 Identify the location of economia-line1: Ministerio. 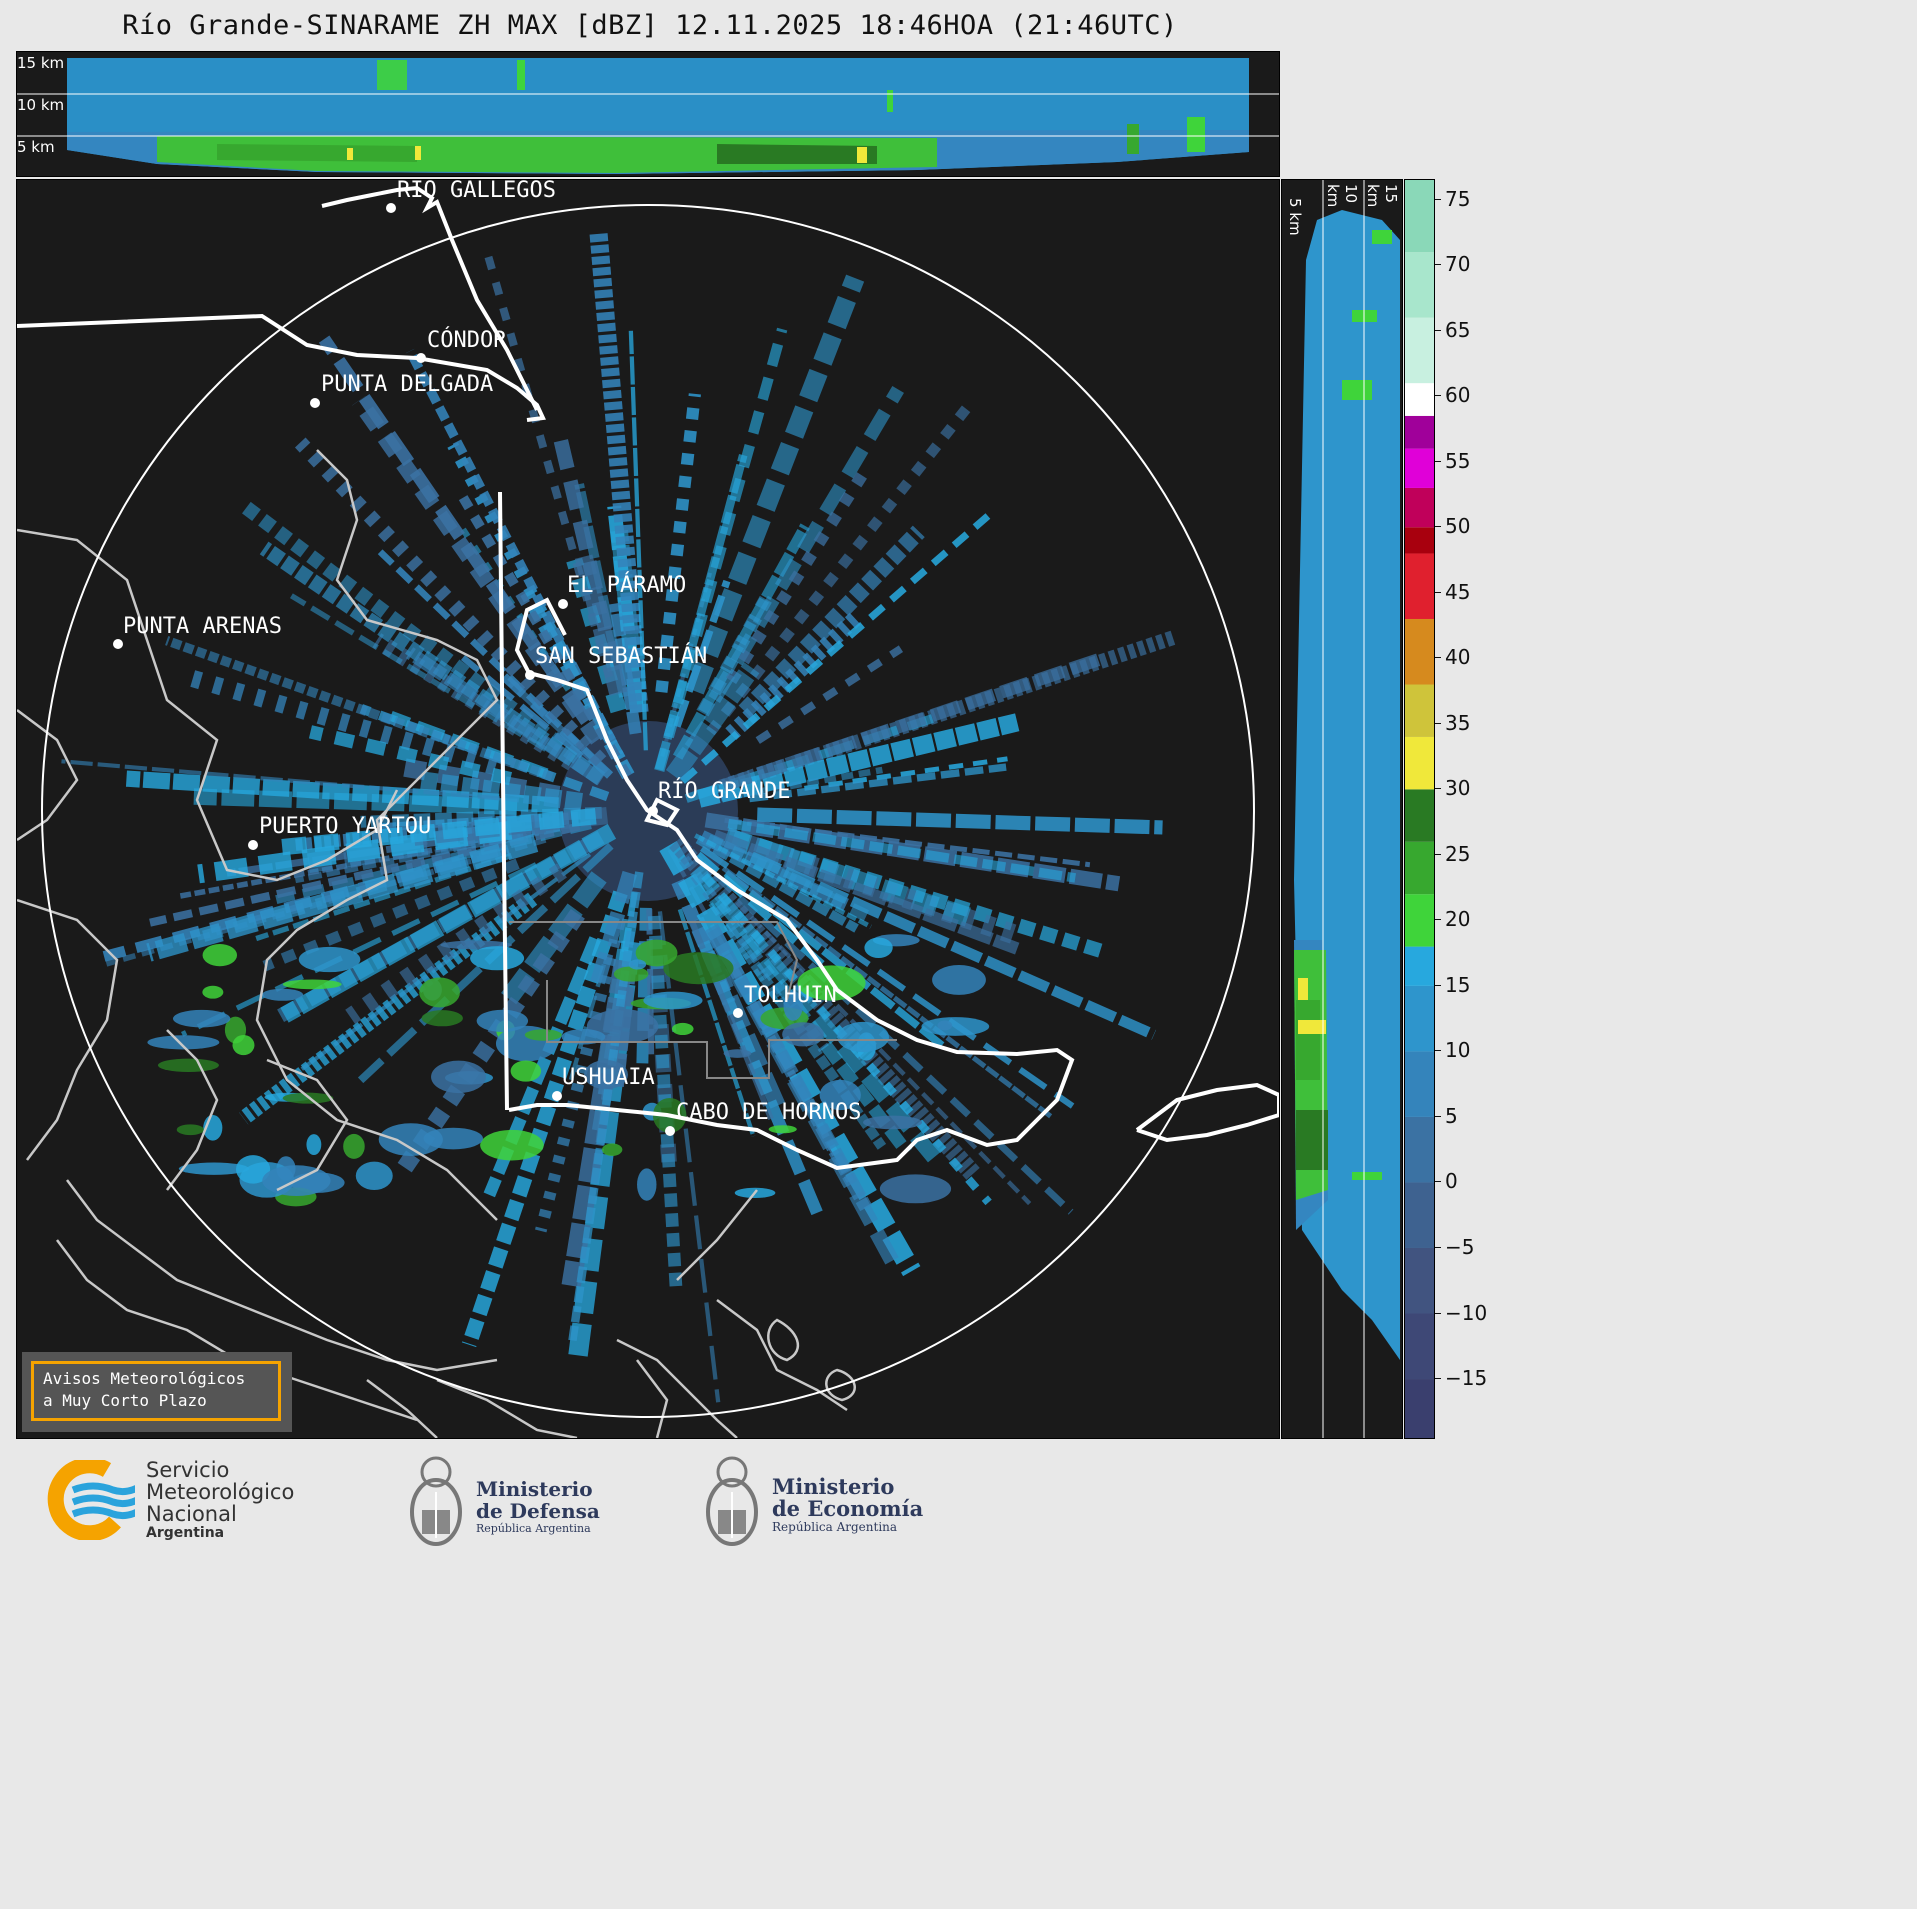
(833, 1486).